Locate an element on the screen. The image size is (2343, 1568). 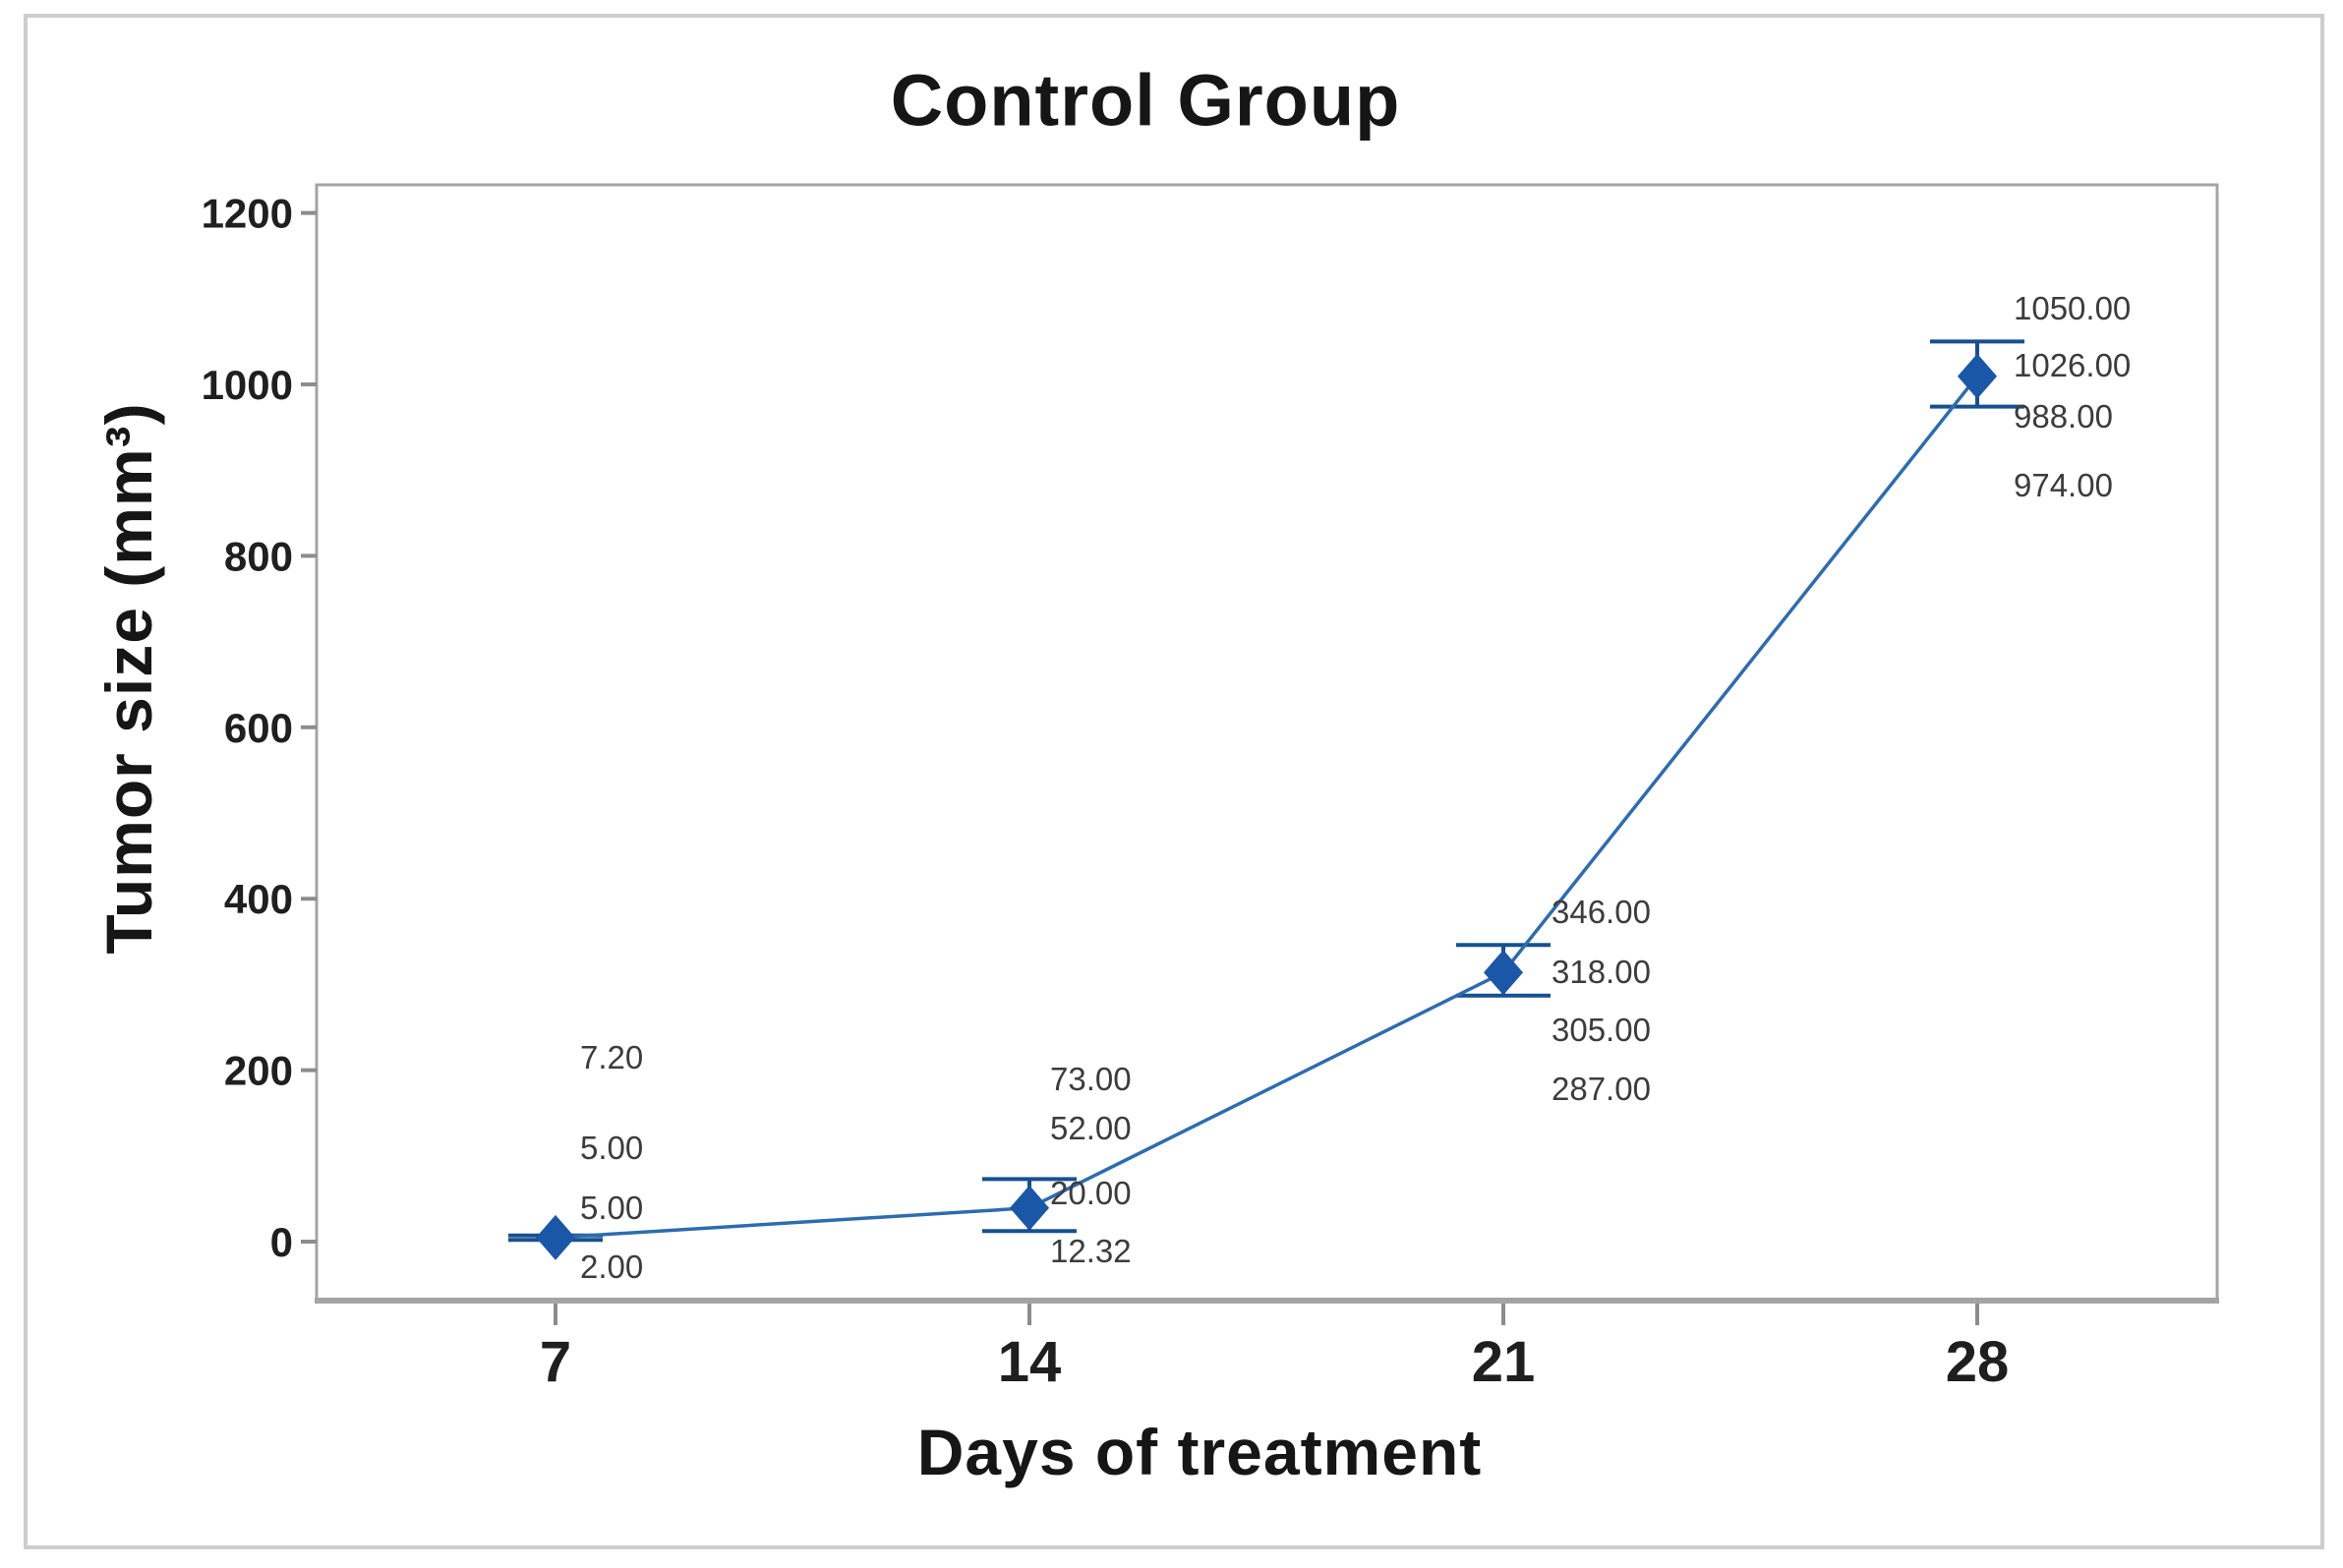
x-tick-label: 14 is located at coordinates (1030, 1362).